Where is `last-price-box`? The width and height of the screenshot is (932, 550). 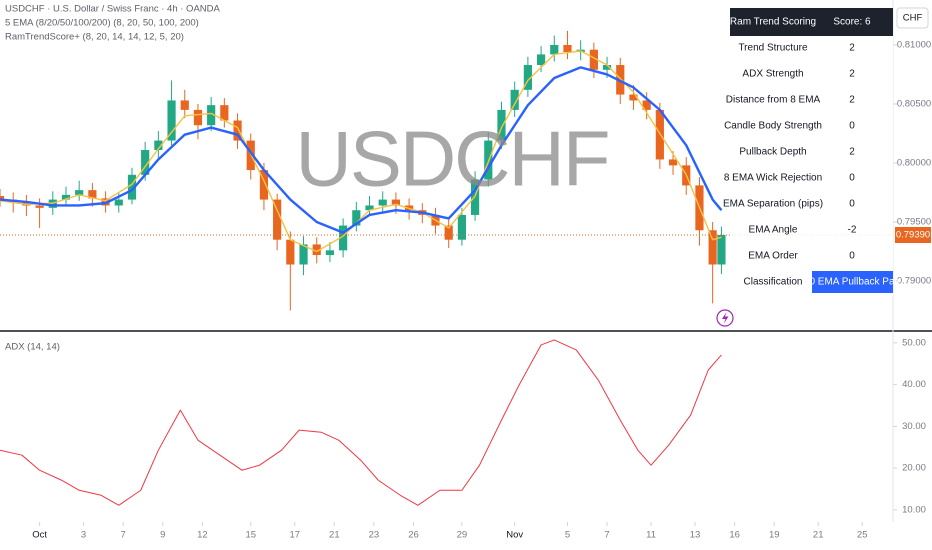
last-price-box is located at coordinates (913, 234).